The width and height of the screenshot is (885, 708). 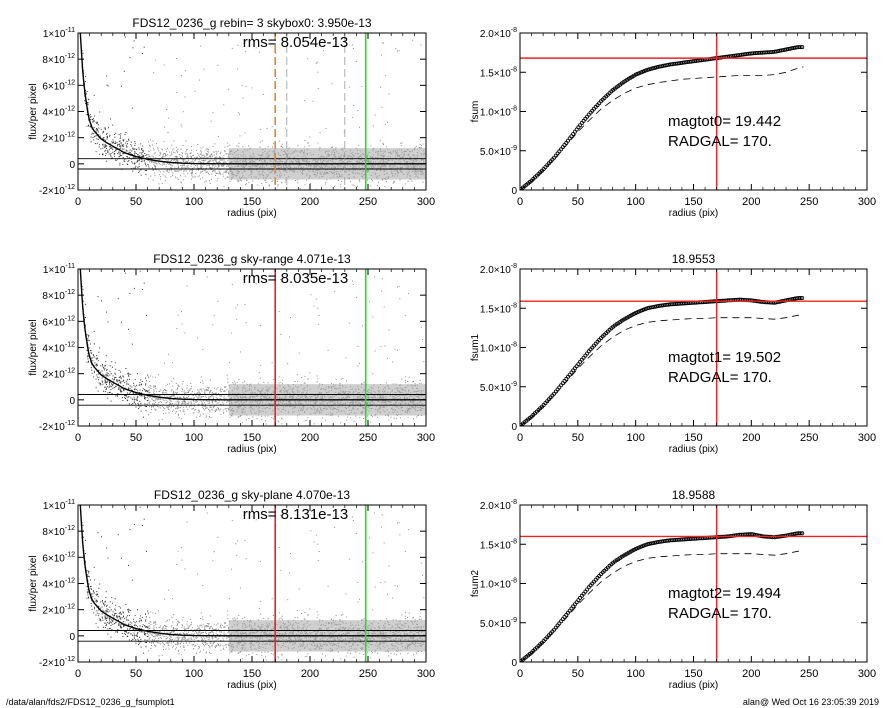 I want to click on x-tick-label: 150, so click(x=252, y=202).